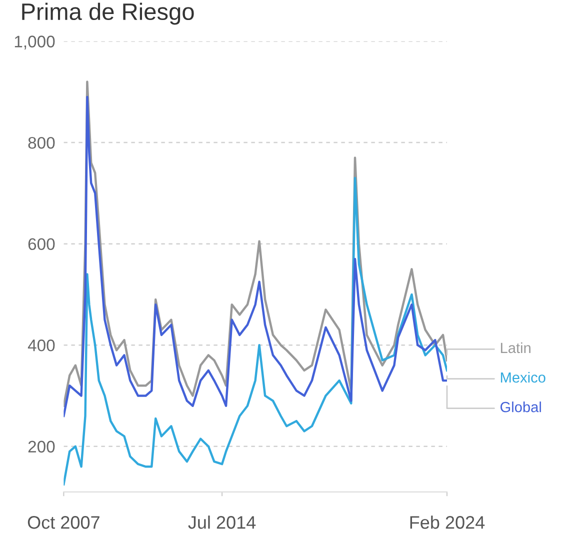 Image resolution: width=579 pixels, height=543 pixels. Describe the element at coordinates (41, 446) in the screenshot. I see `y-tick-label: 200` at that location.